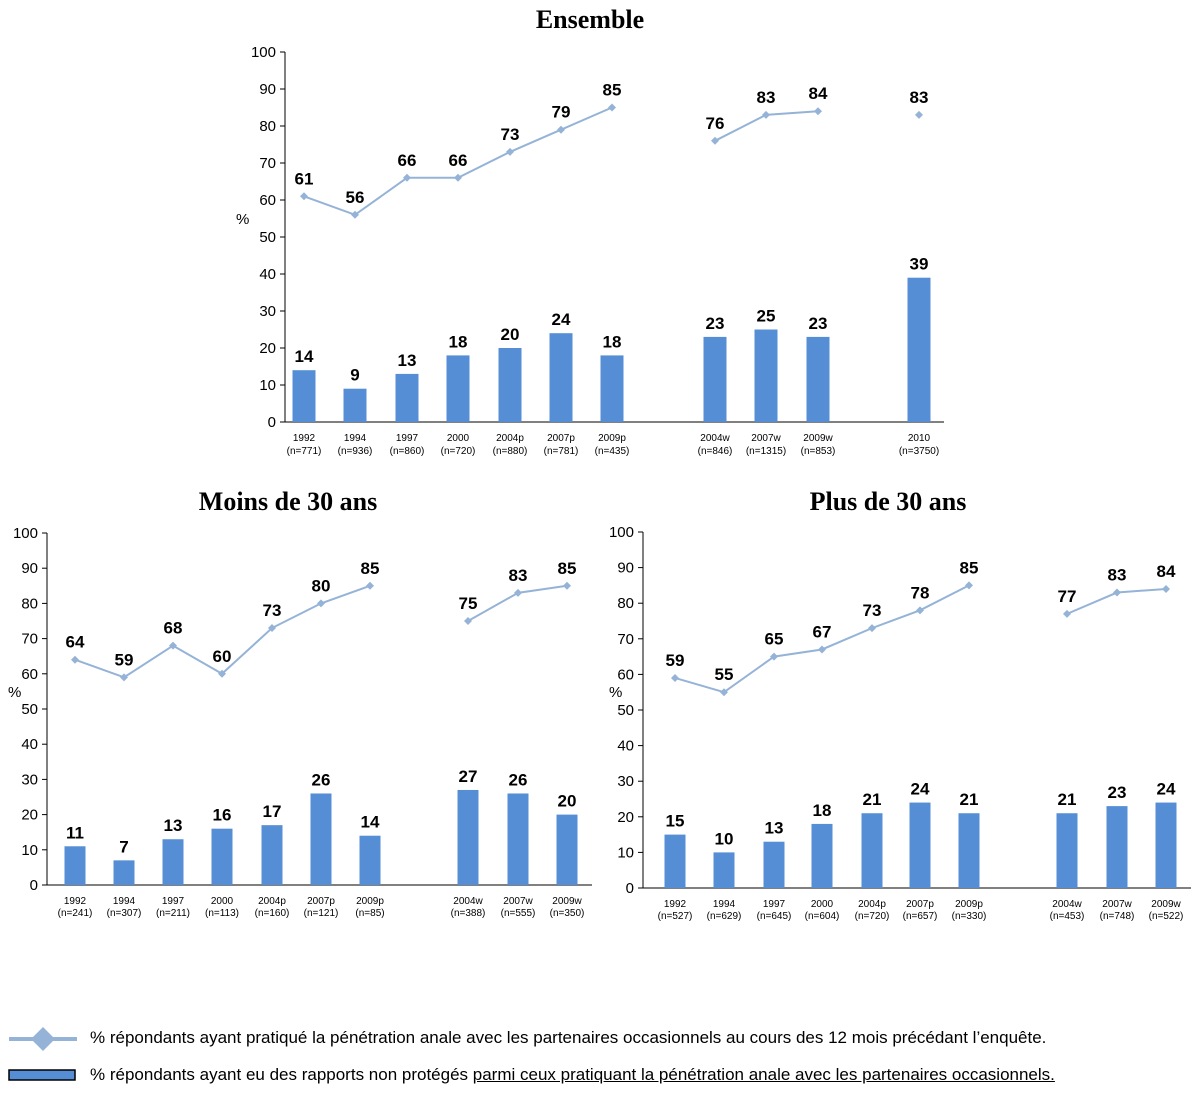 The height and width of the screenshot is (1094, 1195). Describe the element at coordinates (822, 916) in the screenshot. I see `x-tick-sample-size: (n=604)` at that location.